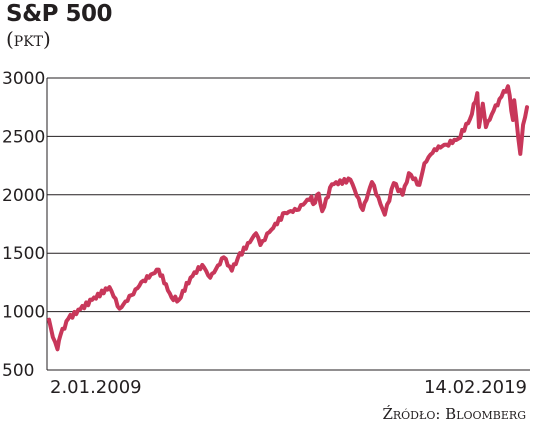 The width and height of the screenshot is (536, 428). I want to click on x-start-date-label: 2.01.2009, so click(96, 387).